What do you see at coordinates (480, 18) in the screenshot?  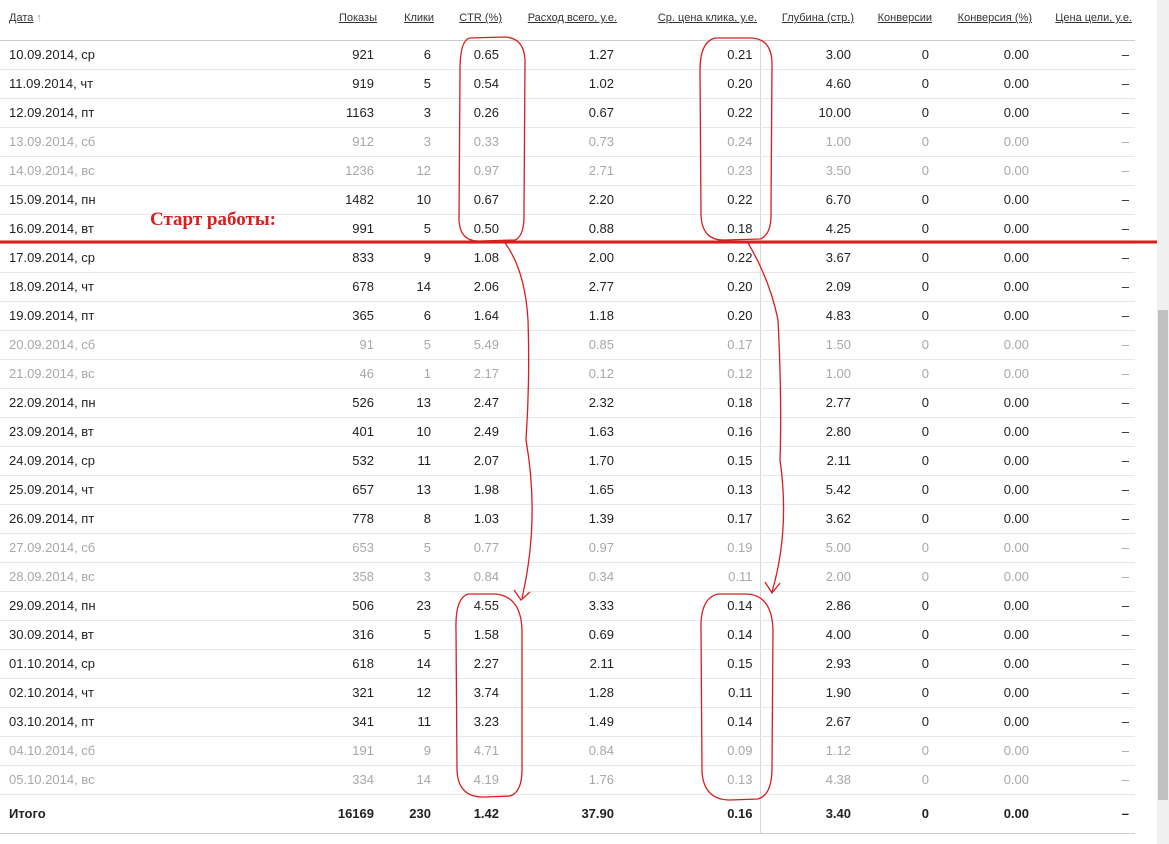 I see `header-link: CTR (%)` at bounding box center [480, 18].